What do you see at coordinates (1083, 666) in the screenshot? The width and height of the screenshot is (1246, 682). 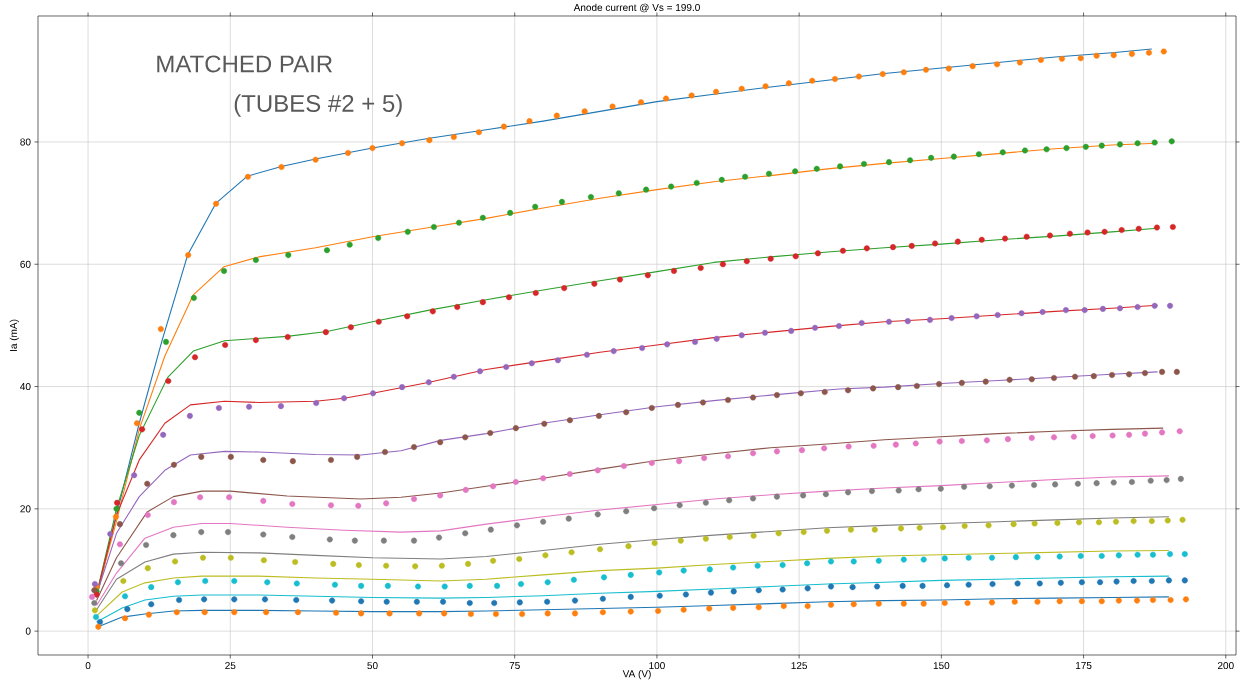 I see `x-tick-label: 175` at bounding box center [1083, 666].